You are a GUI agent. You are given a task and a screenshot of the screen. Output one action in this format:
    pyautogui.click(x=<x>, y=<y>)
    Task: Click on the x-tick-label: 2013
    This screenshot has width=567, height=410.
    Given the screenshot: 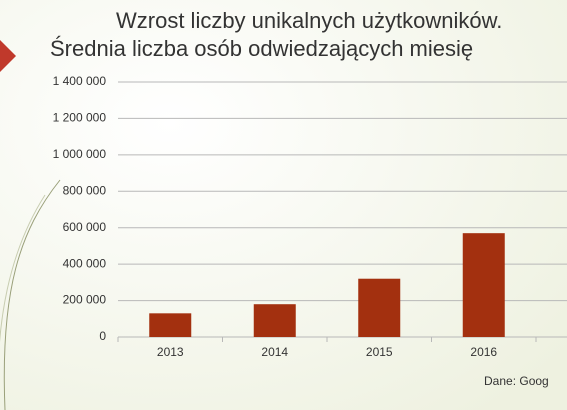 What is the action you would take?
    pyautogui.click(x=170, y=352)
    